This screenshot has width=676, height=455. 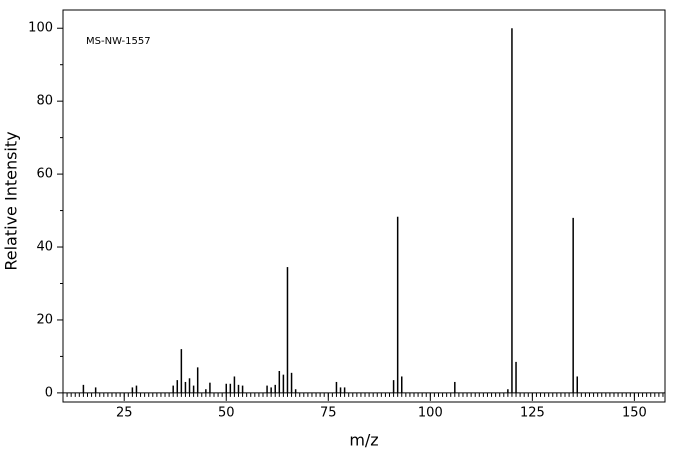 What do you see at coordinates (226, 412) in the screenshot?
I see `x-tick-label: 50` at bounding box center [226, 412].